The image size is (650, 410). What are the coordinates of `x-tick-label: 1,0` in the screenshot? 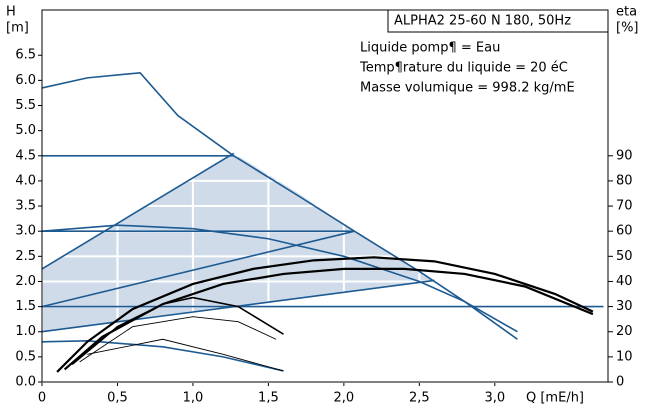 It's located at (193, 398).